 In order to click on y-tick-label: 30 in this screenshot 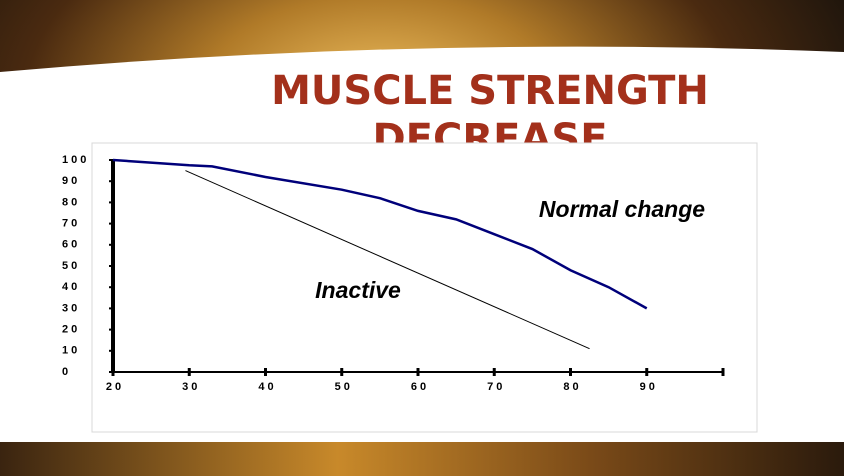, I will do `click(71, 308)`.